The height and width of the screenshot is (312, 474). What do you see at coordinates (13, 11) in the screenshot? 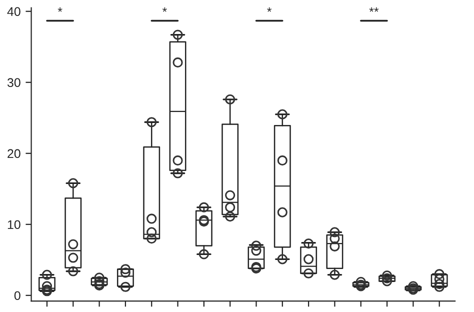
I see `y-tick-label: 40` at bounding box center [13, 11].